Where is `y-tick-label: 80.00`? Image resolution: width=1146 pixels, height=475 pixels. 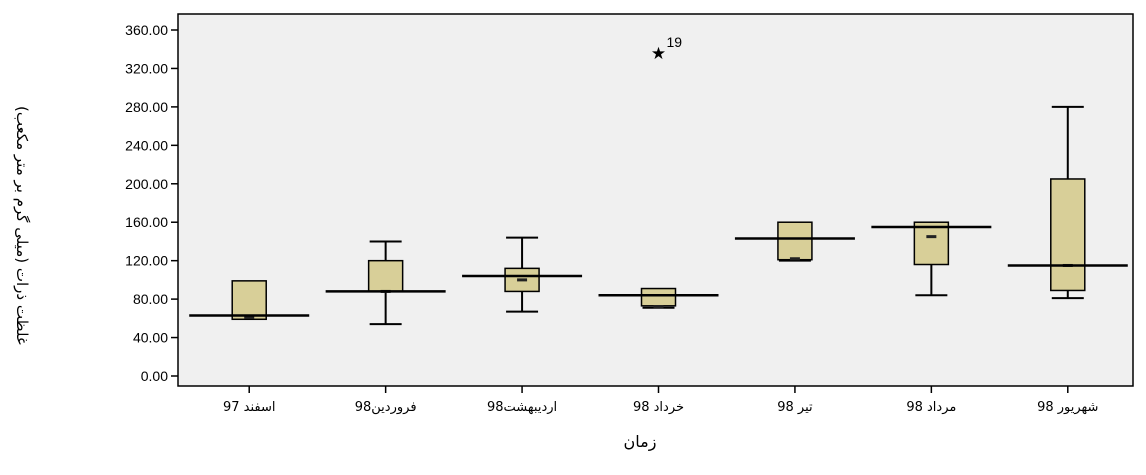 y-tick-label: 80.00 is located at coordinates (150, 299).